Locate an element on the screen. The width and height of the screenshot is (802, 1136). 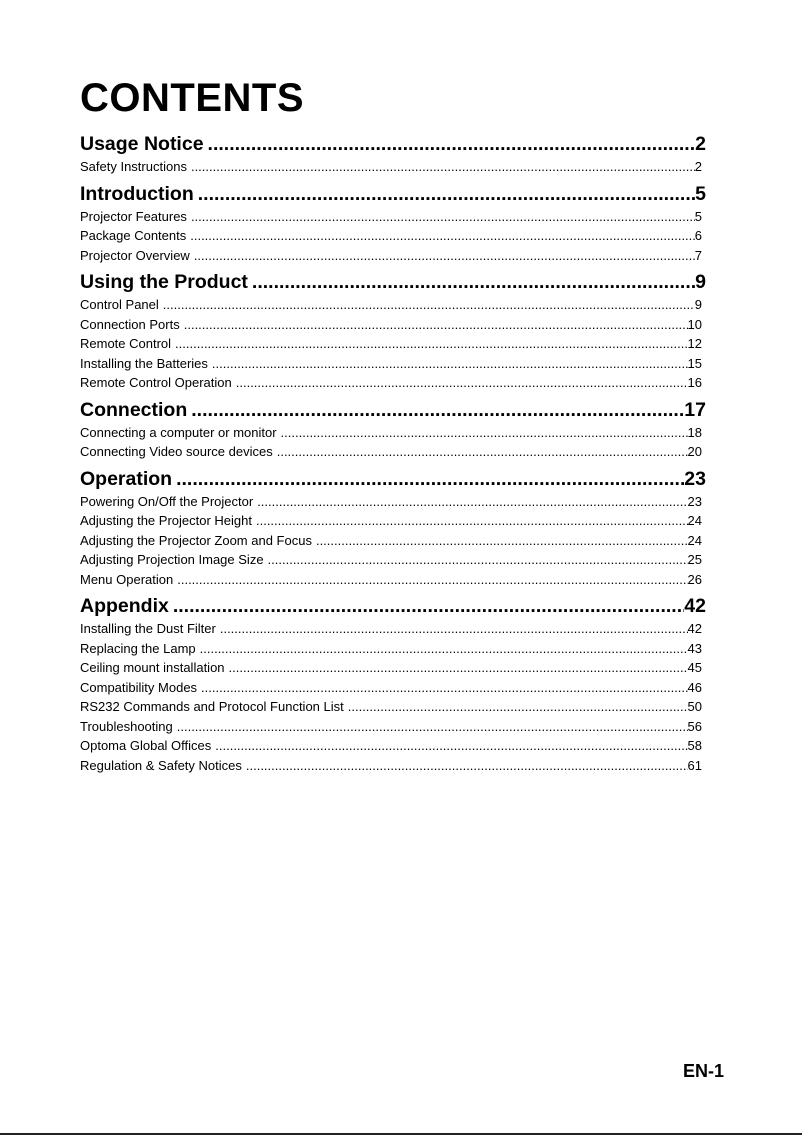
toc-entry-page: 20 is located at coordinates (694, 451).